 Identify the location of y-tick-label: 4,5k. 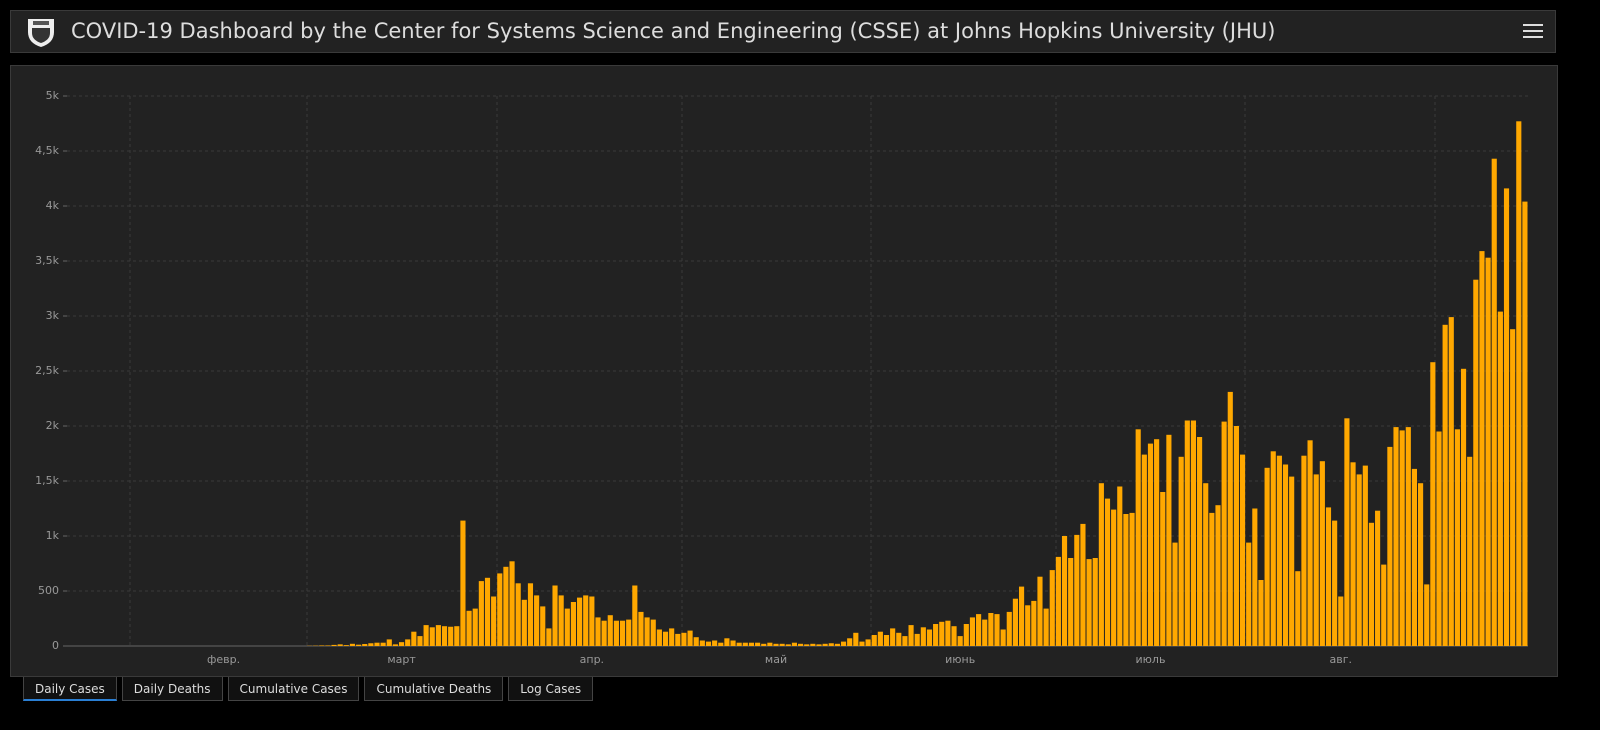
(47, 150).